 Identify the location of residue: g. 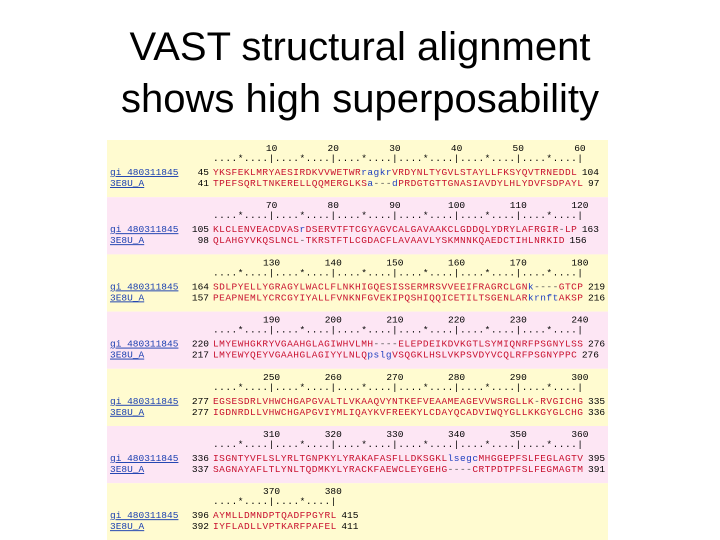
(389, 355).